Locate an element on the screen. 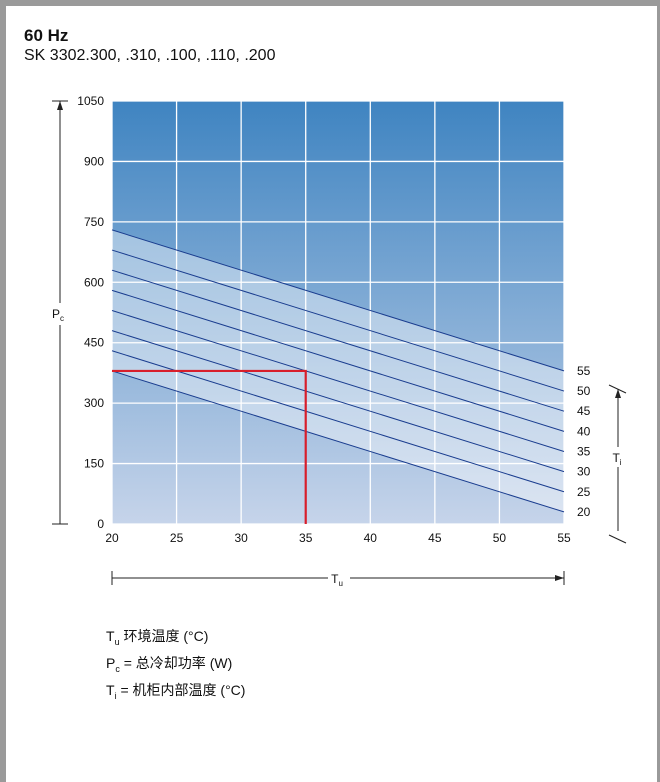 This screenshot has width=660, height=782. ti-dimension-cap-top is located at coordinates (617, 389).